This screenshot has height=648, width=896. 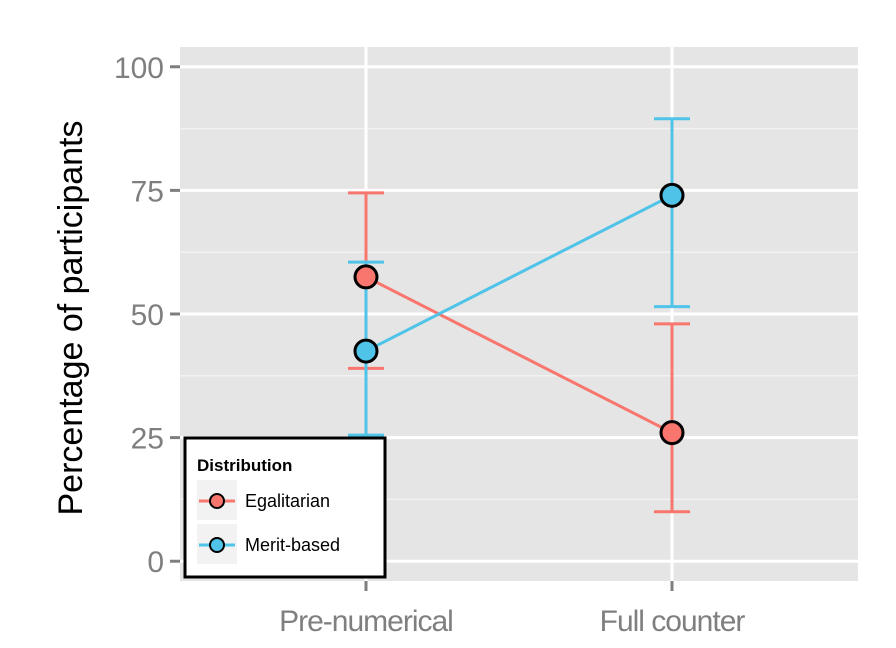 What do you see at coordinates (71, 317) in the screenshot?
I see `y-axis-title: Percentage of participants` at bounding box center [71, 317].